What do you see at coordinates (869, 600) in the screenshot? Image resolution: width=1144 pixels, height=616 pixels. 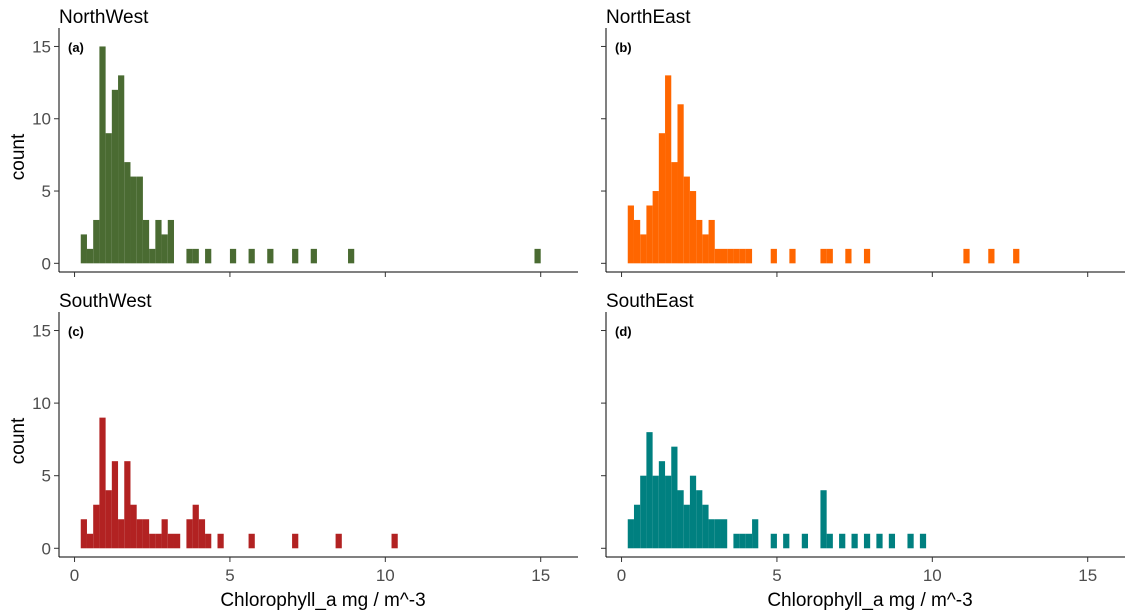 I see `x-axis-title-right: Chlorophyll_a mg / m^-3` at bounding box center [869, 600].